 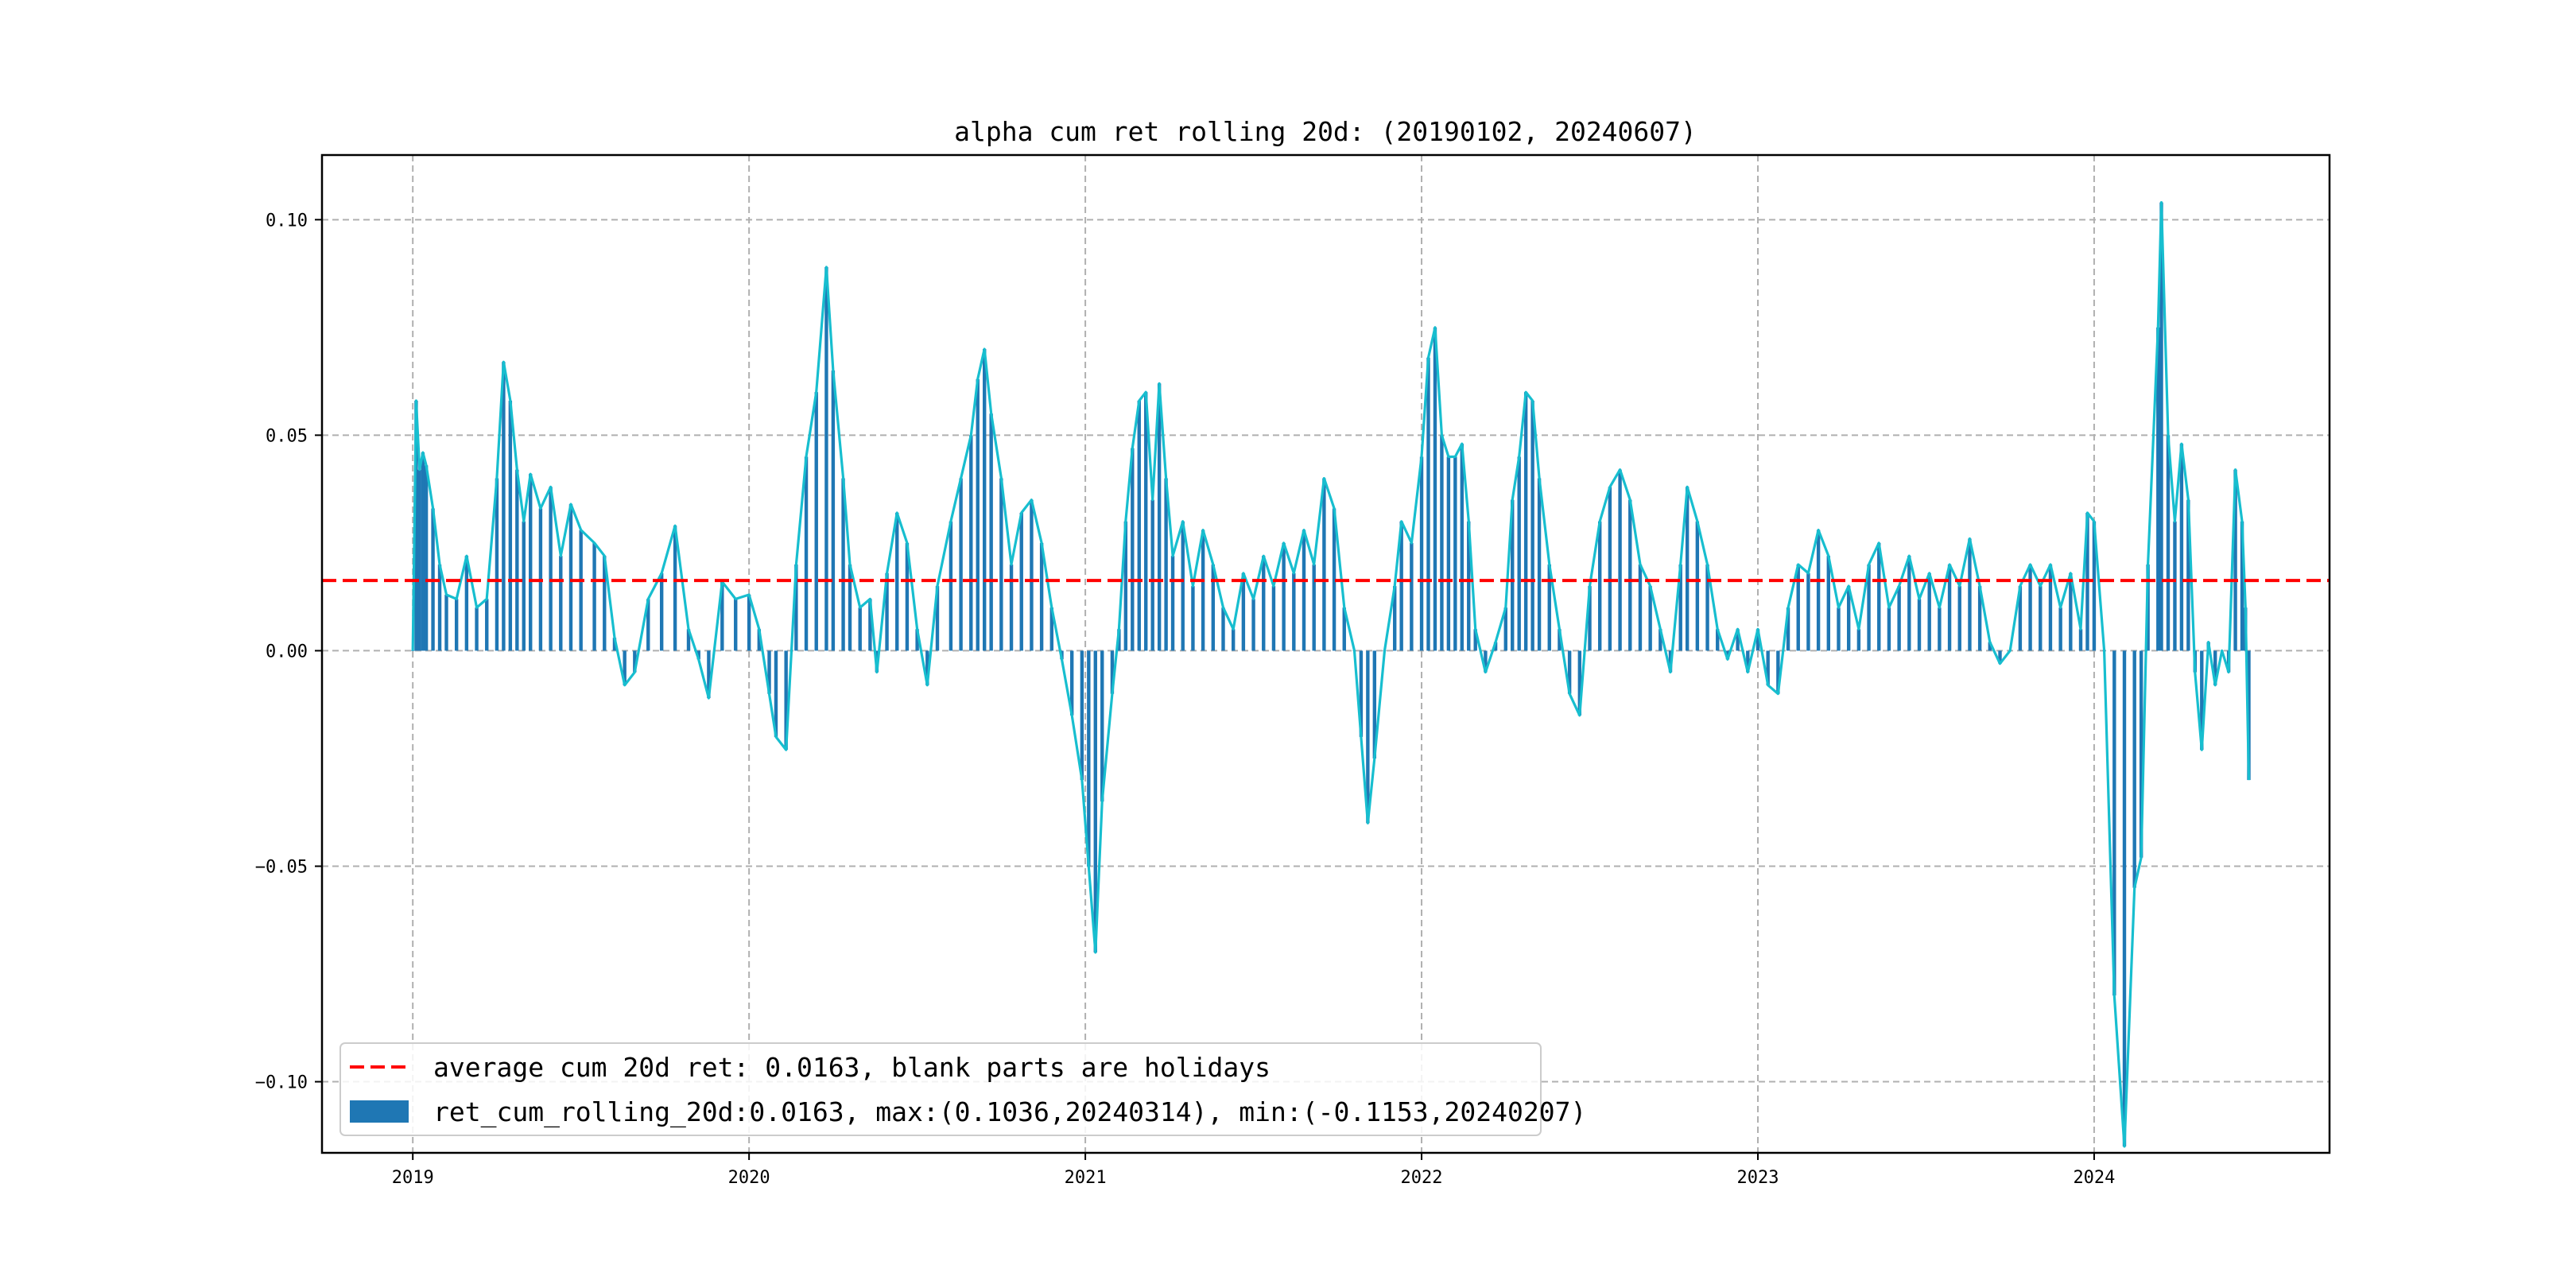 What do you see at coordinates (2094, 1178) in the screenshot?
I see `x-tick-label: 2024` at bounding box center [2094, 1178].